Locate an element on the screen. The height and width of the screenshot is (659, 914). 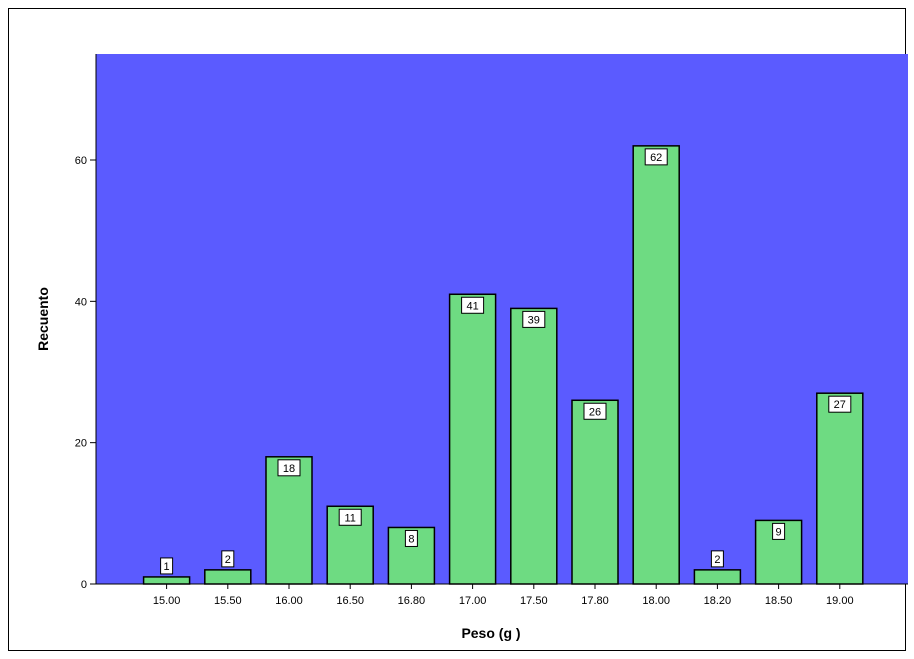
y-axis-title: Recuento is located at coordinates (43, 319).